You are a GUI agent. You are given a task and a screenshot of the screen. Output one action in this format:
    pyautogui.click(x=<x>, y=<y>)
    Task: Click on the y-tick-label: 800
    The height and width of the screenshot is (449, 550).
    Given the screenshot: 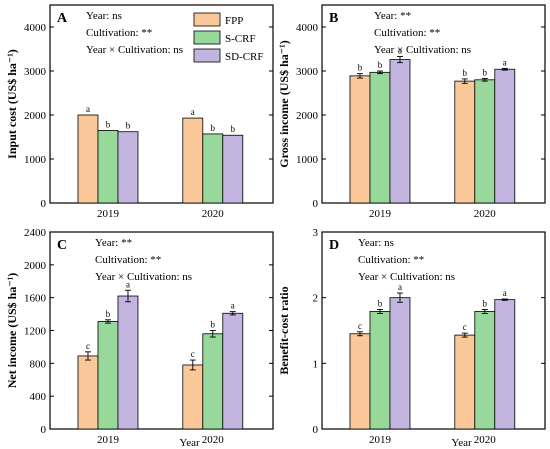 What is the action you would take?
    pyautogui.click(x=38, y=364)
    